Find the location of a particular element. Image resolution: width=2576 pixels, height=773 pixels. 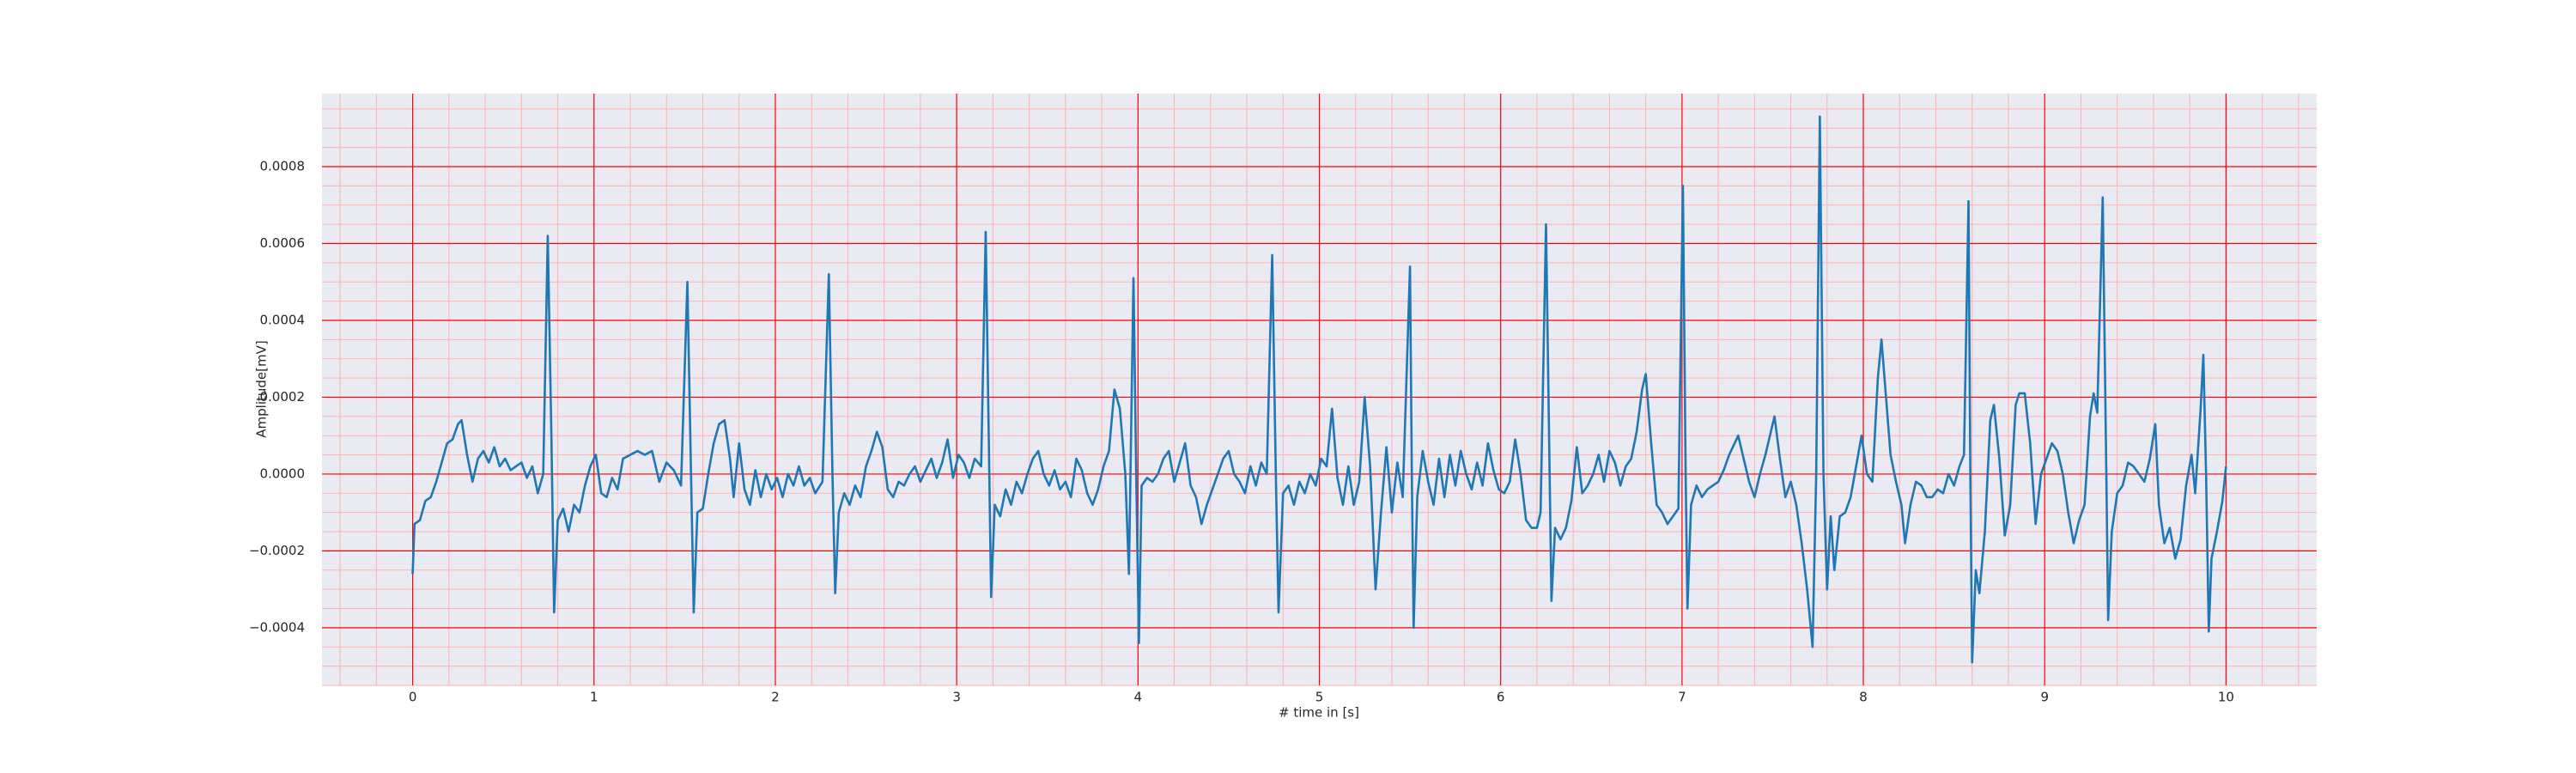

y-tick-label: 0.0002 is located at coordinates (283, 397).